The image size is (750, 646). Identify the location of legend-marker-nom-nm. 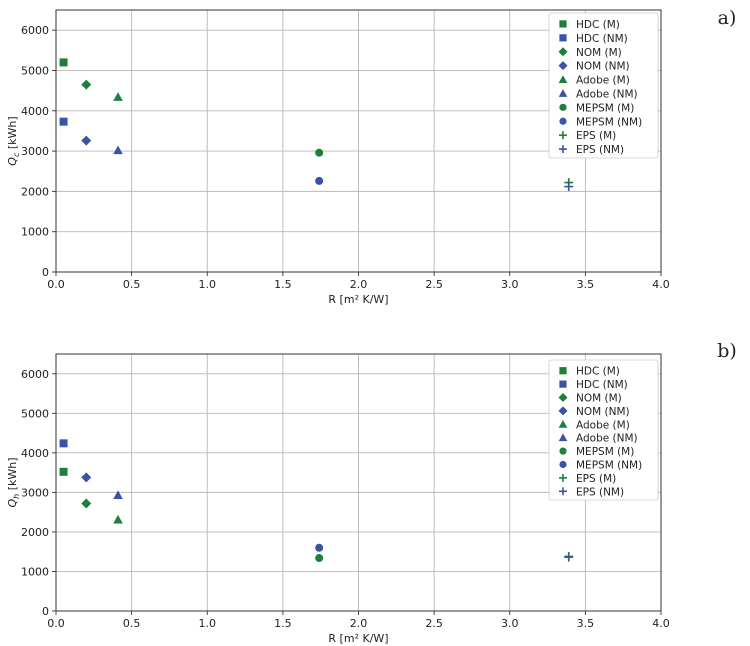
(563, 66).